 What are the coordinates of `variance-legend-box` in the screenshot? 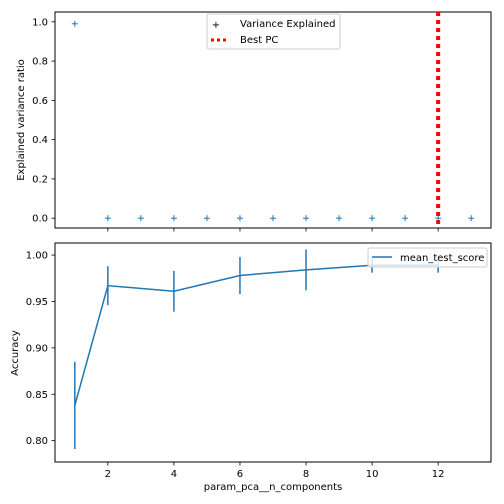 It's located at (273, 31).